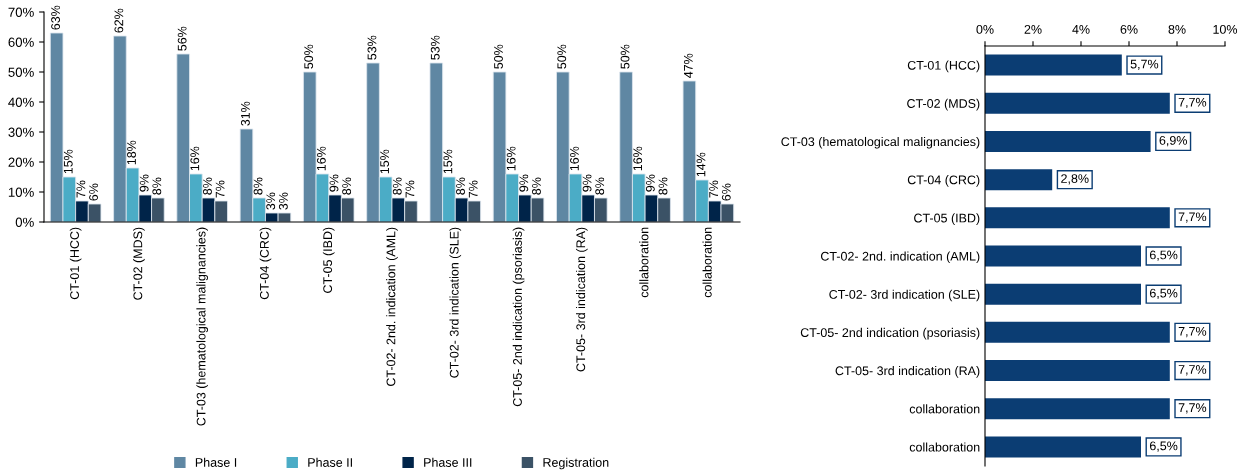 This screenshot has height=472, width=1241. I want to click on data-label: 5,7%, so click(1144, 64).